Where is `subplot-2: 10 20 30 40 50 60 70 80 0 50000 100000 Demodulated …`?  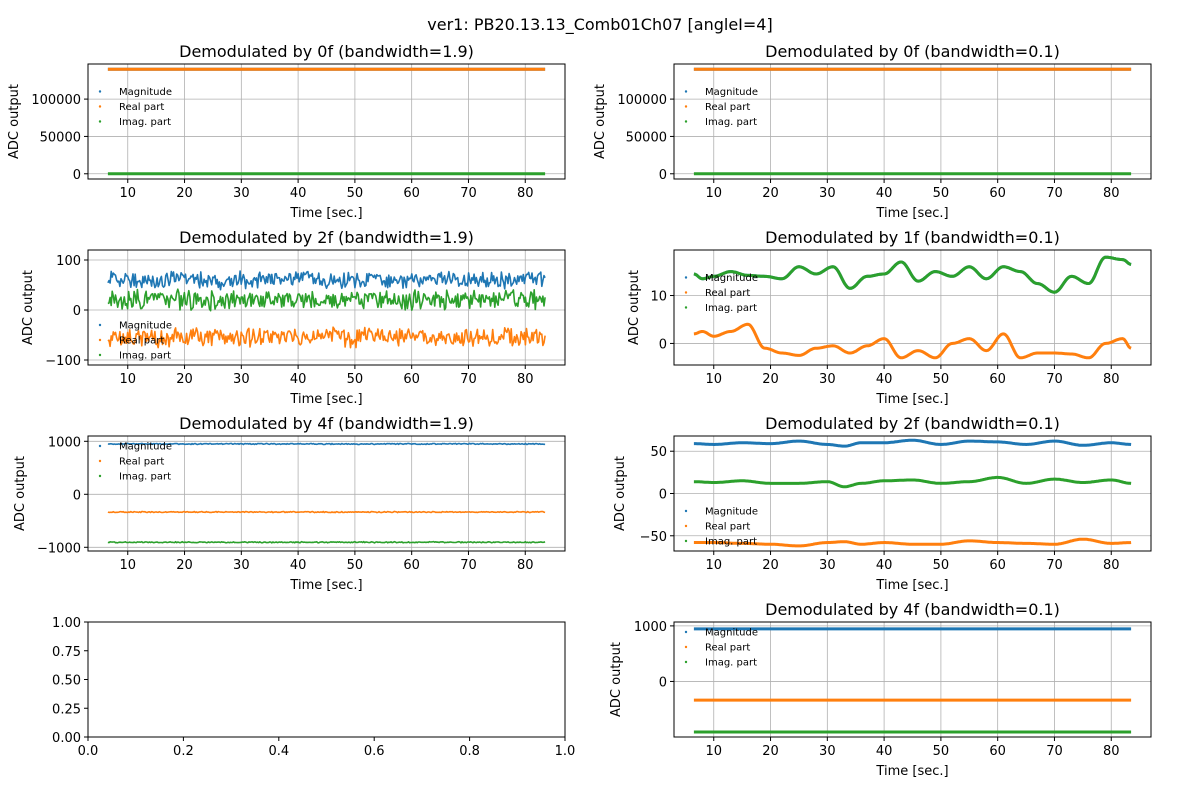
subplot-2: 10 20 30 40 50 60 70 80 0 50000 100000 Demodulated … is located at coordinates (872, 131).